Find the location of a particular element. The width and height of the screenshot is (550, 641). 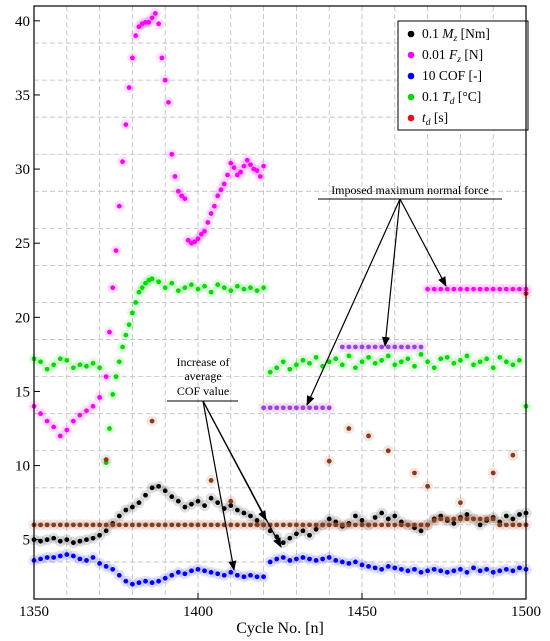

x-tick-label: 1350 is located at coordinates (34, 612).